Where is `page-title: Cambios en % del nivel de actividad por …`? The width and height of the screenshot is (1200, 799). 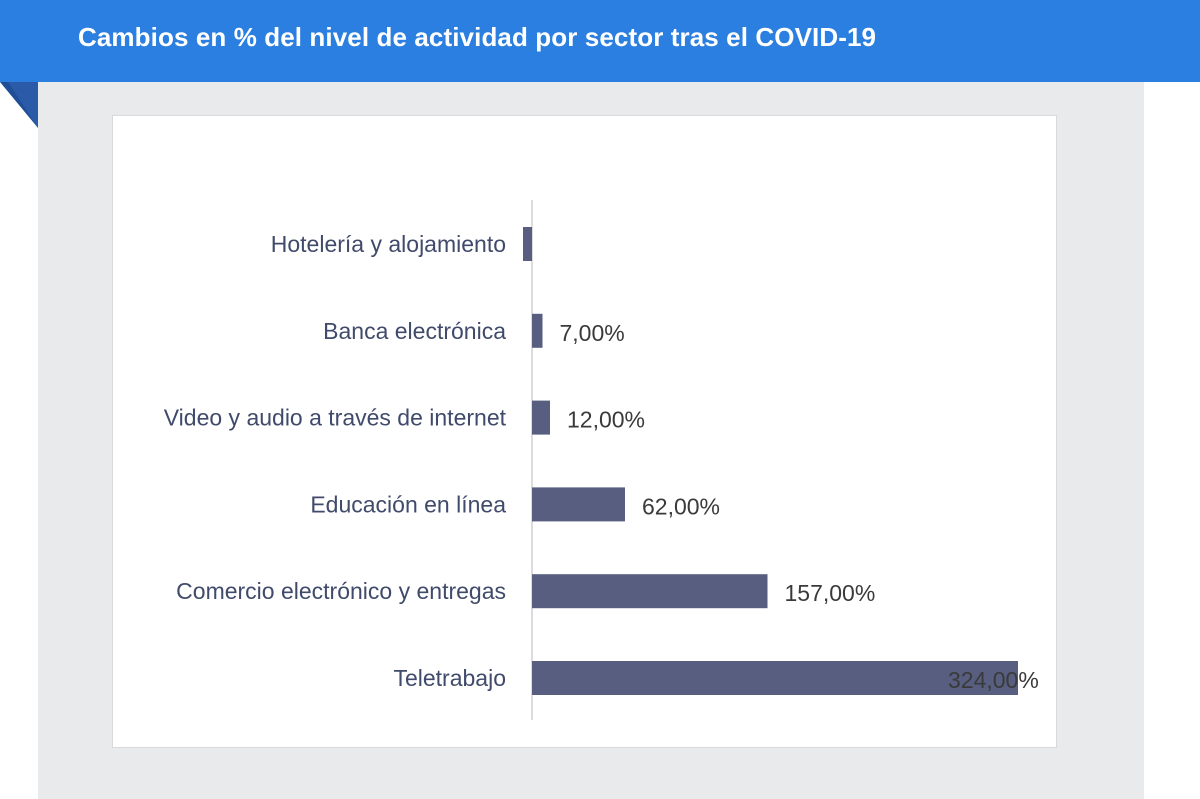
page-title: Cambios en % del nivel de actividad por … is located at coordinates (477, 37).